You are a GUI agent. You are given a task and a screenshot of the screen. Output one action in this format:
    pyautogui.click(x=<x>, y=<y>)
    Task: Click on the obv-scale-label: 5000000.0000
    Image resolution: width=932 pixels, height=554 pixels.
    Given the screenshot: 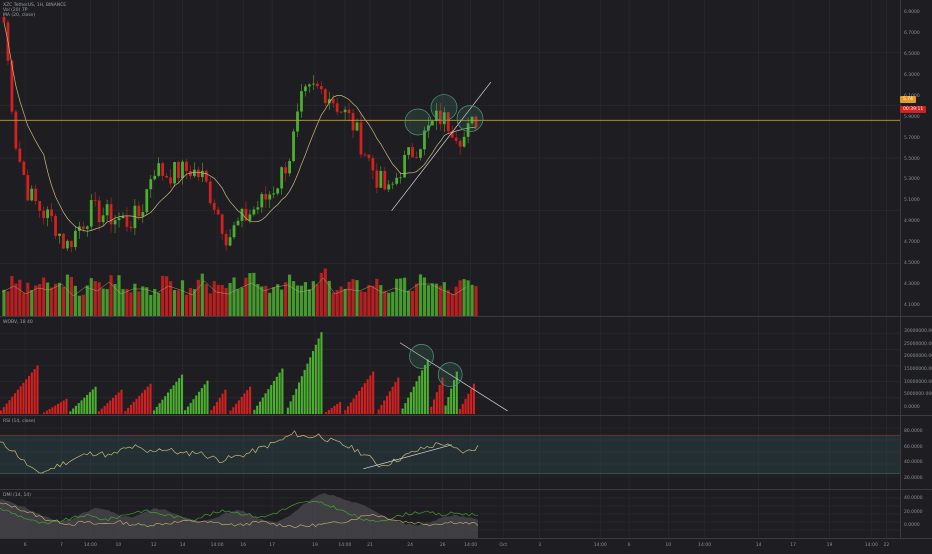 What is the action you would take?
    pyautogui.click(x=918, y=395)
    